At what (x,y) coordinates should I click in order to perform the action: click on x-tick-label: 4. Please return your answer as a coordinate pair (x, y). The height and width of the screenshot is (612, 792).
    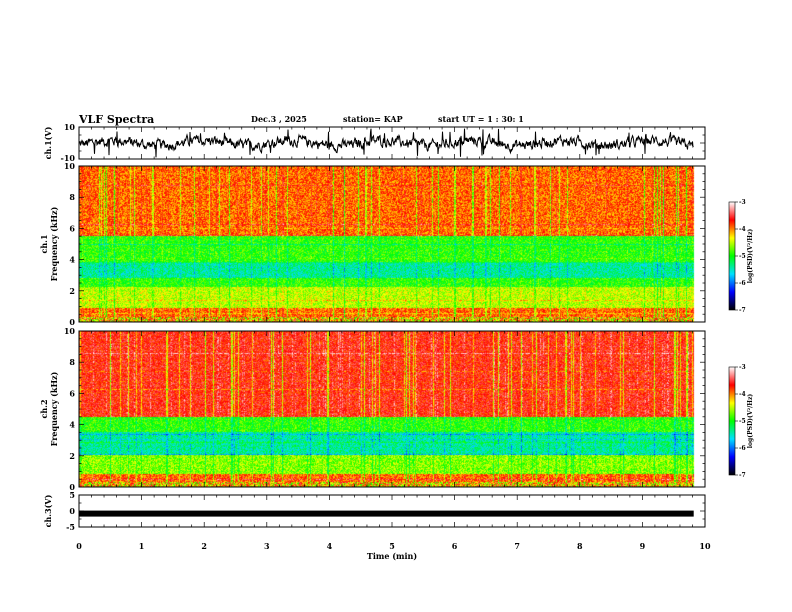
    Looking at the image, I should click on (330, 546).